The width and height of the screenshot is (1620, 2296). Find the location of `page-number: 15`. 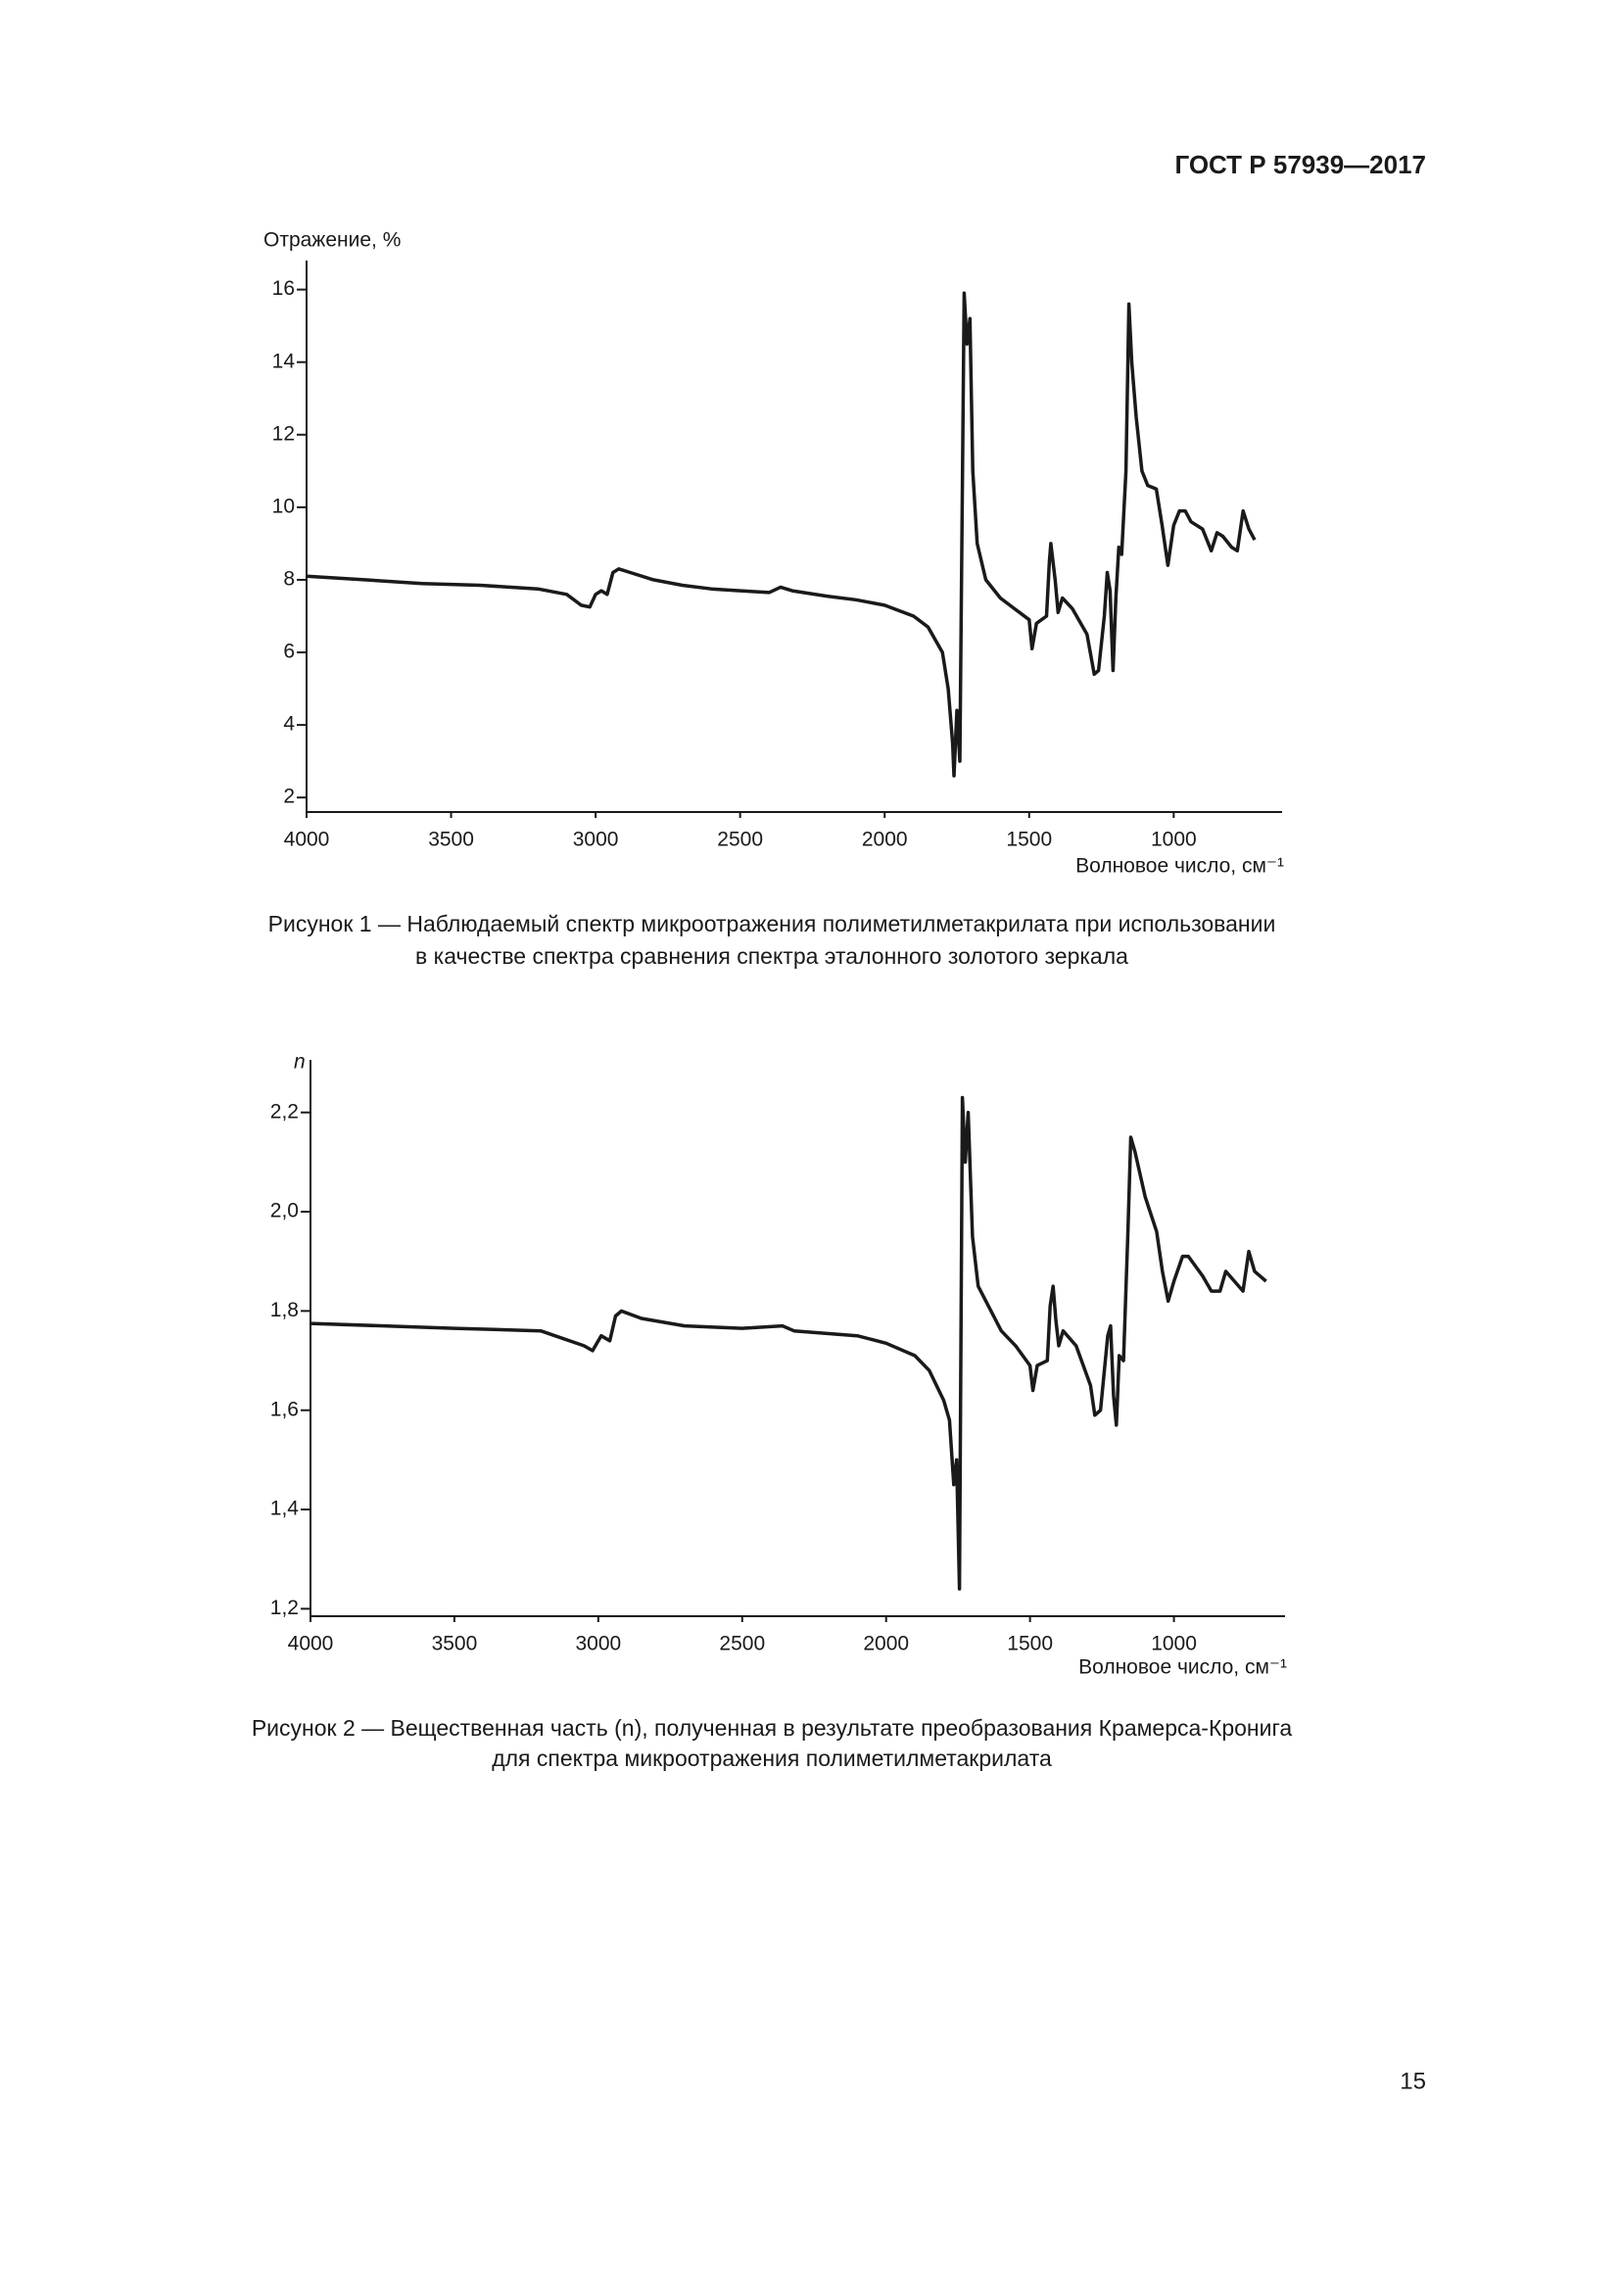

page-number: 15 is located at coordinates (1413, 2081).